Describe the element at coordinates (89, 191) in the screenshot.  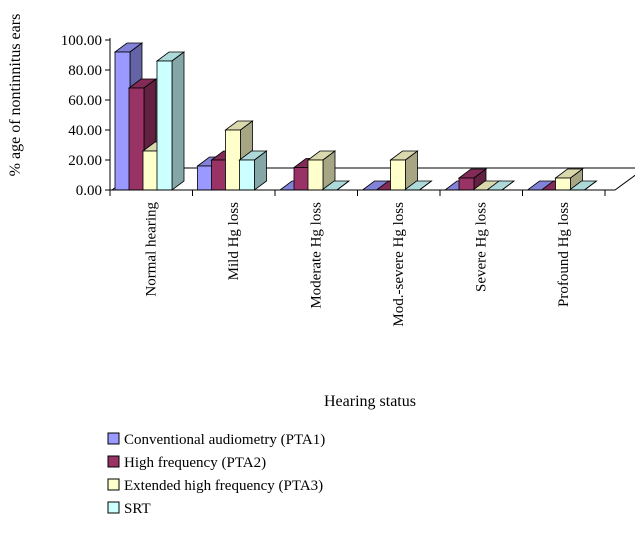
I see `y-tick-label: 0.00` at that location.